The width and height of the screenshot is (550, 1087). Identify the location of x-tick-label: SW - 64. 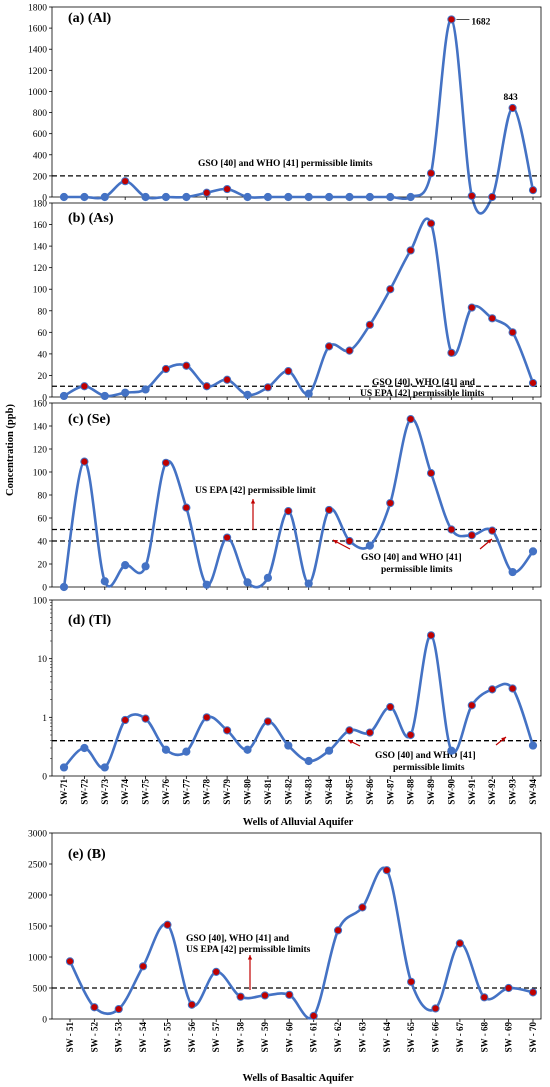
(387, 1037).